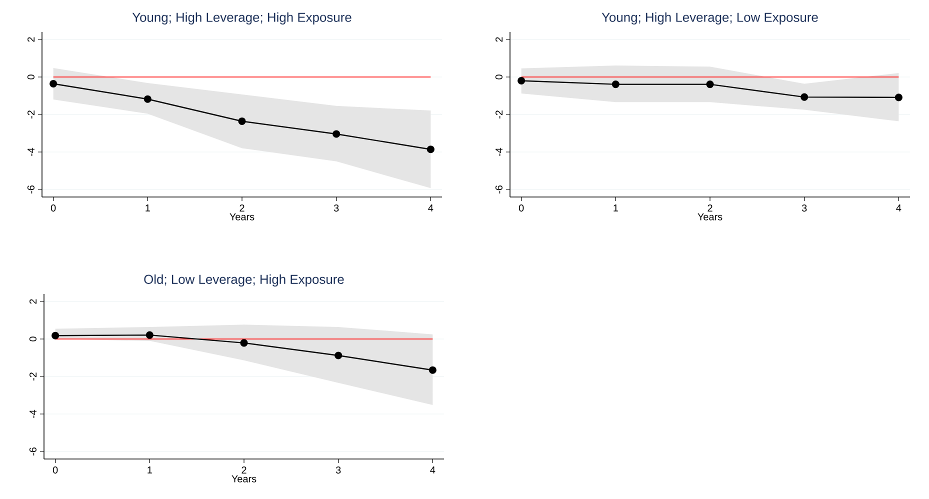  Describe the element at coordinates (710, 18) in the screenshot. I see `chart-title: Young; High Leverage; Low Exposure` at that location.